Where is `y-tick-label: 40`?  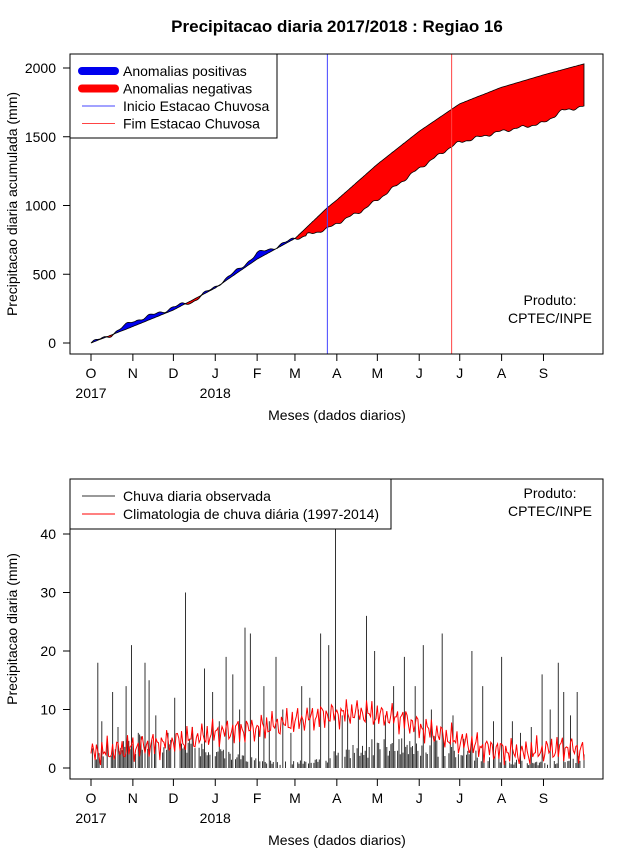
y-tick-label: 40 is located at coordinates (48, 534).